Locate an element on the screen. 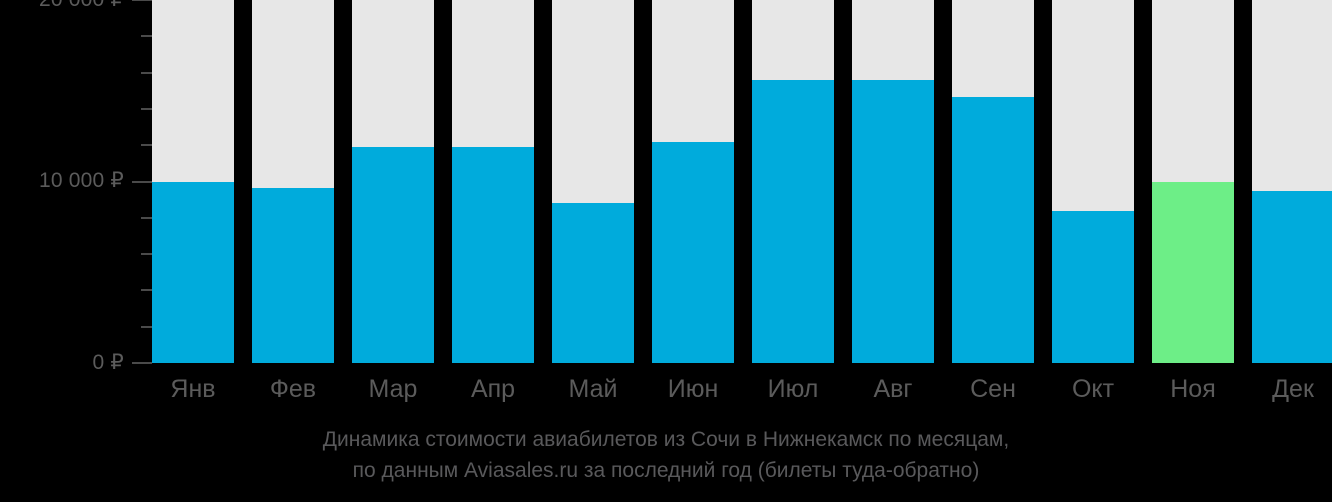 This screenshot has width=1332, height=502. bar-slot-мар is located at coordinates (393, 181).